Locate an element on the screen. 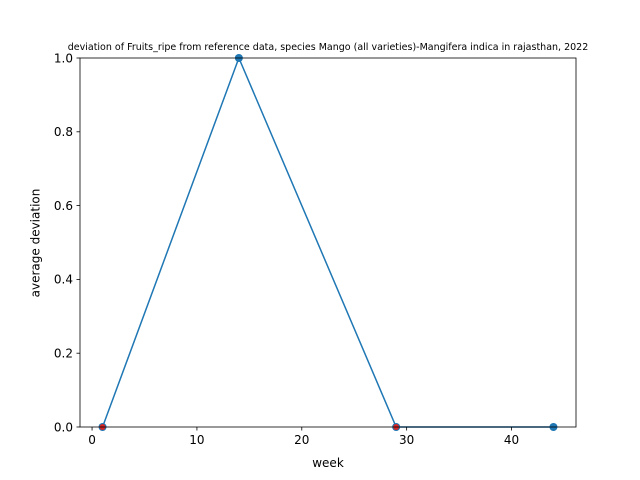 Image resolution: width=640 pixels, height=480 pixels. x-tick-label: 20 is located at coordinates (301, 440).